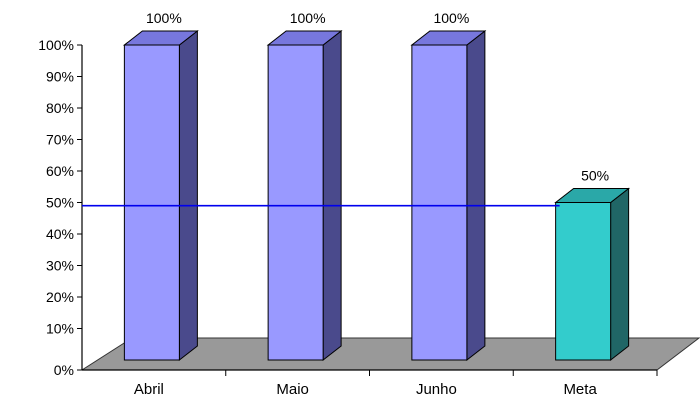  What do you see at coordinates (436, 389) in the screenshot?
I see `x-tick-label: Junho` at bounding box center [436, 389].